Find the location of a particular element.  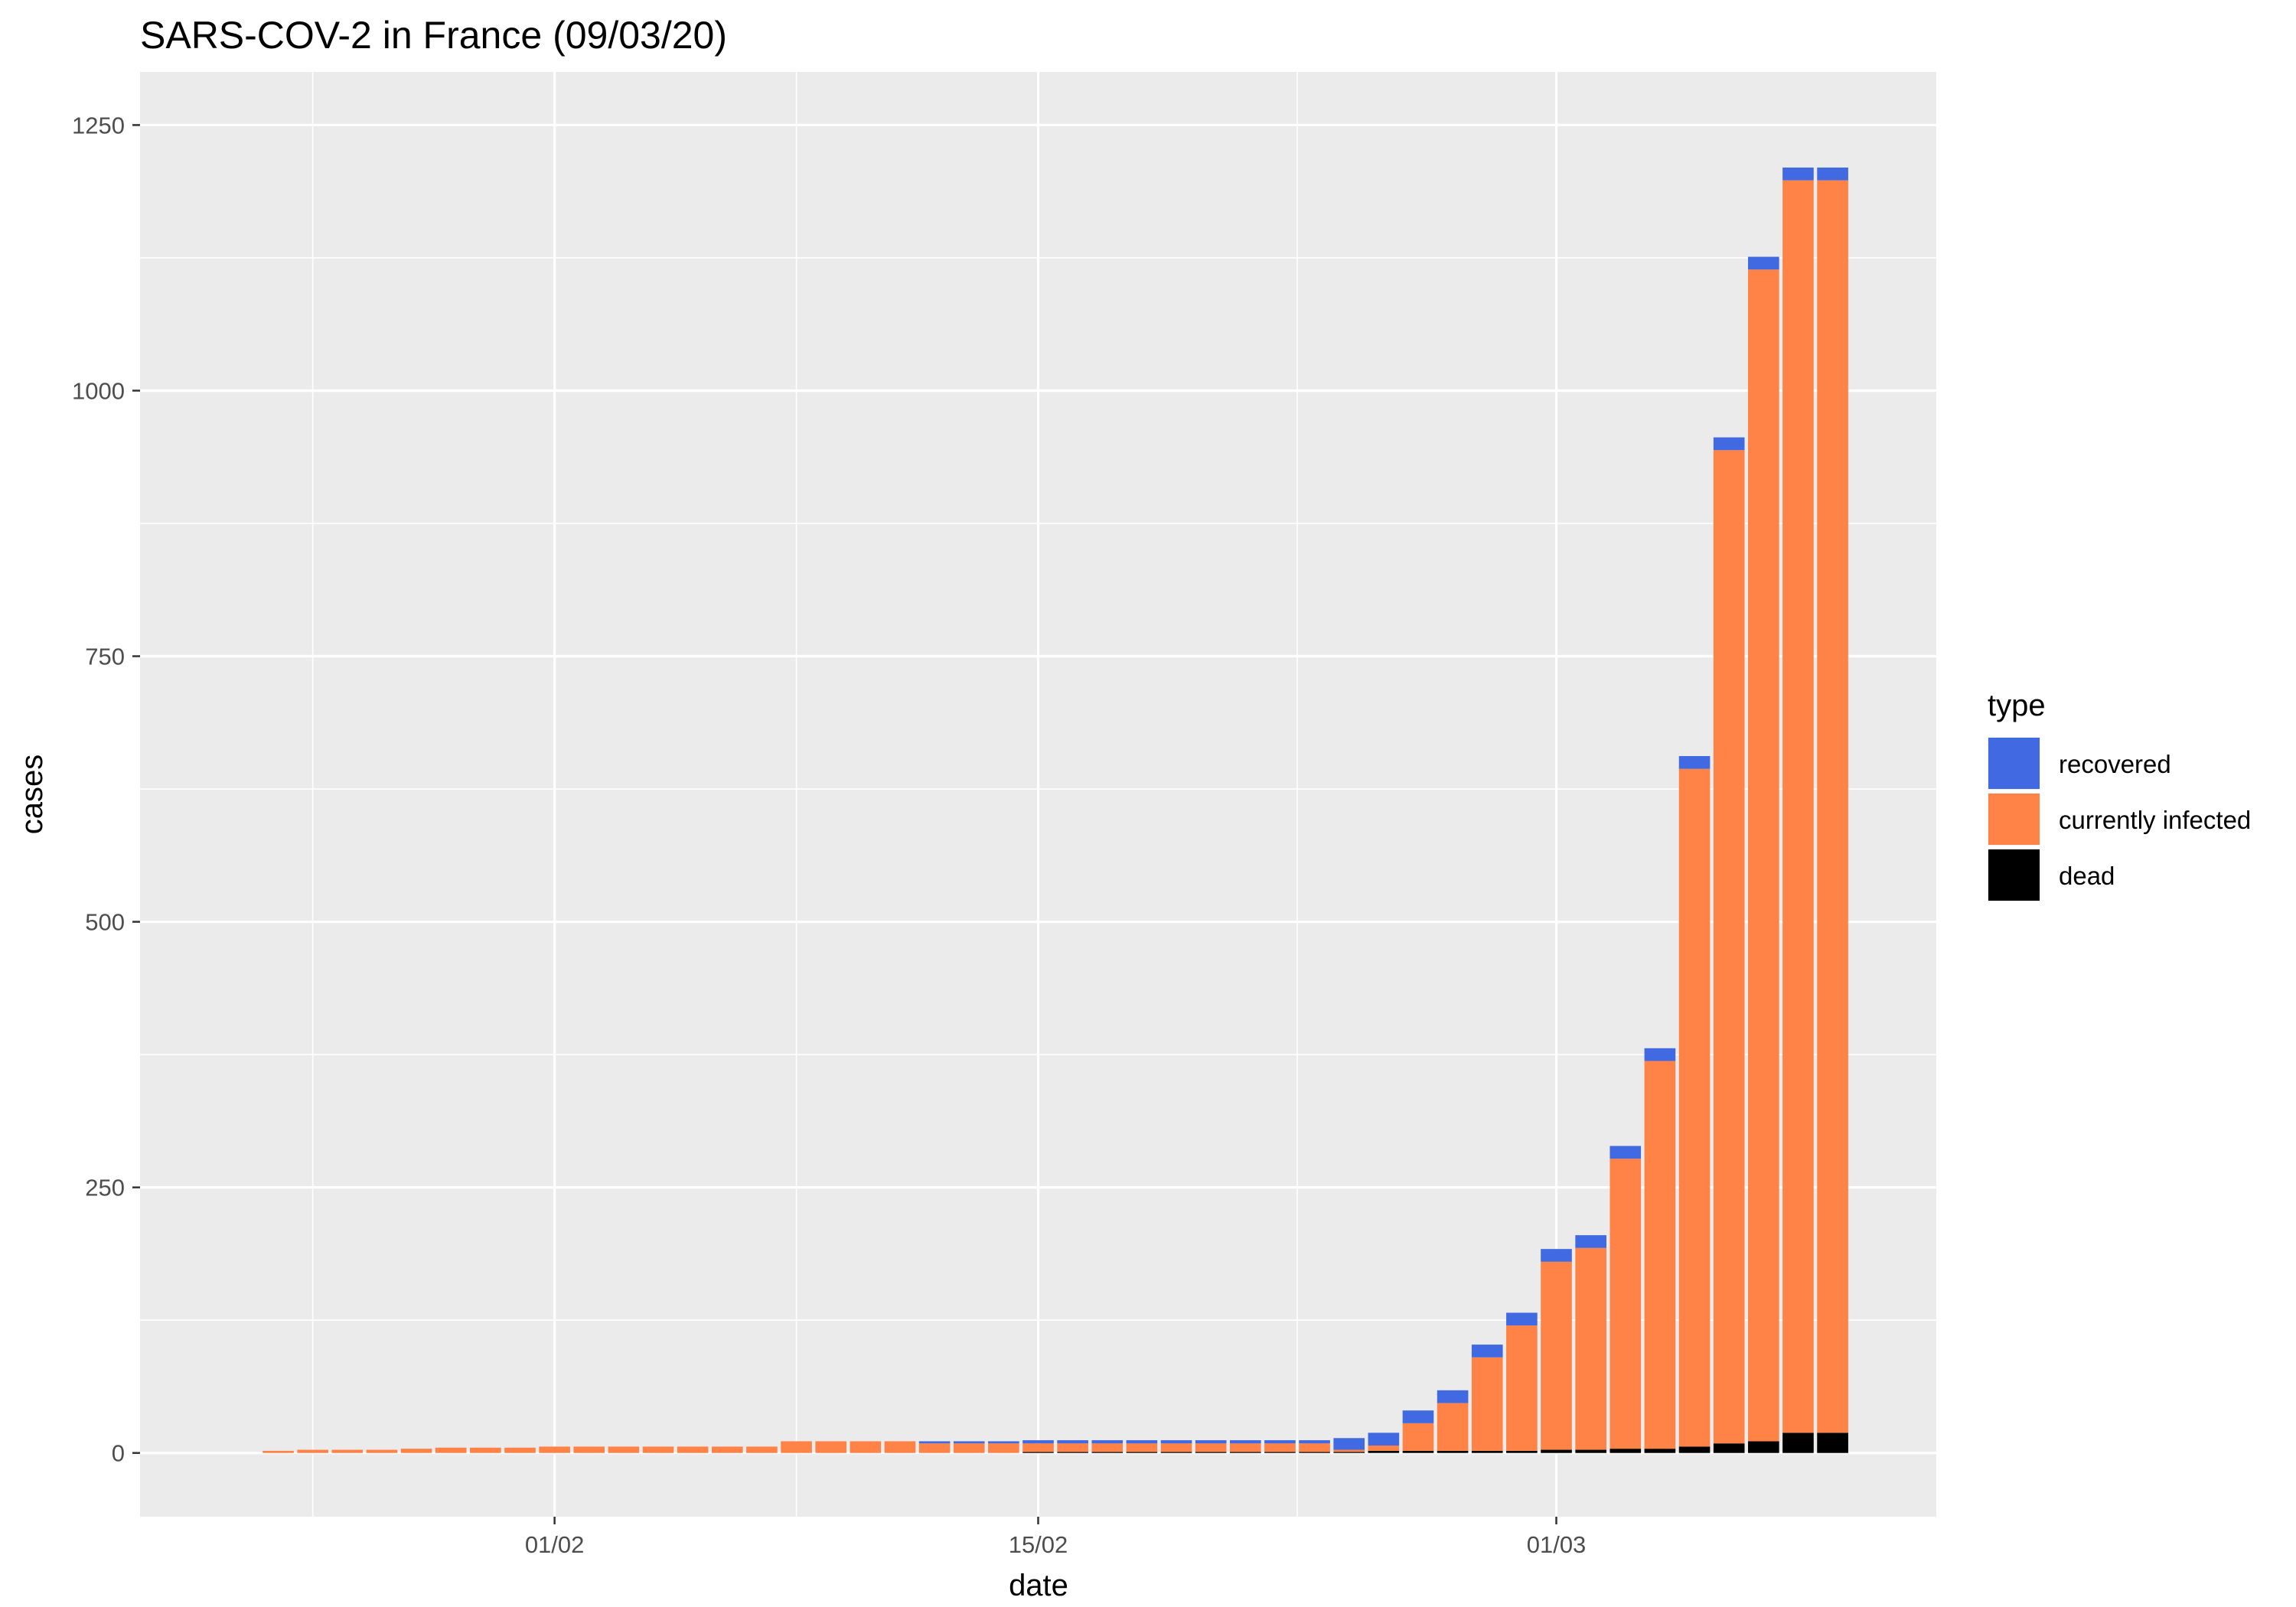

y-axis-title: cases is located at coordinates (32, 795).